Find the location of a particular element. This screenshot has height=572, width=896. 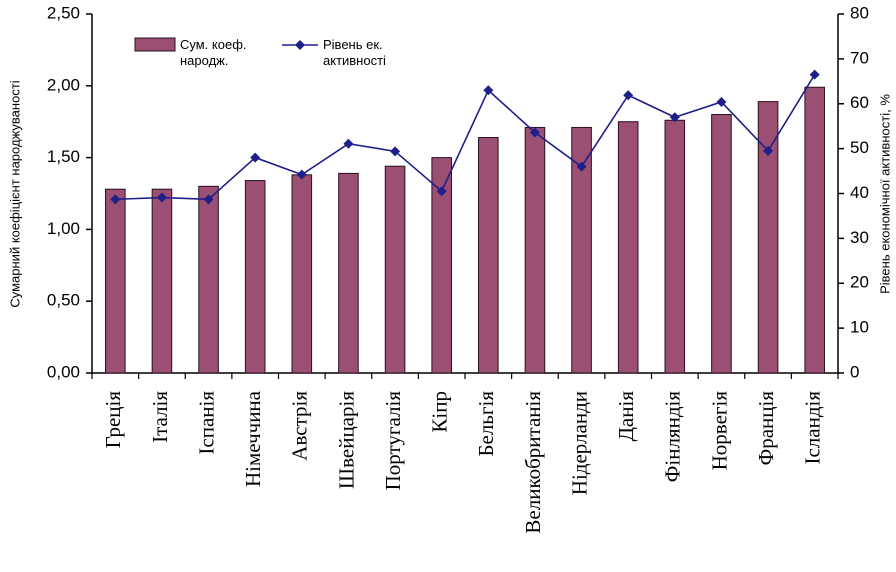

y2-tick-label: 30 is located at coordinates (859, 237).